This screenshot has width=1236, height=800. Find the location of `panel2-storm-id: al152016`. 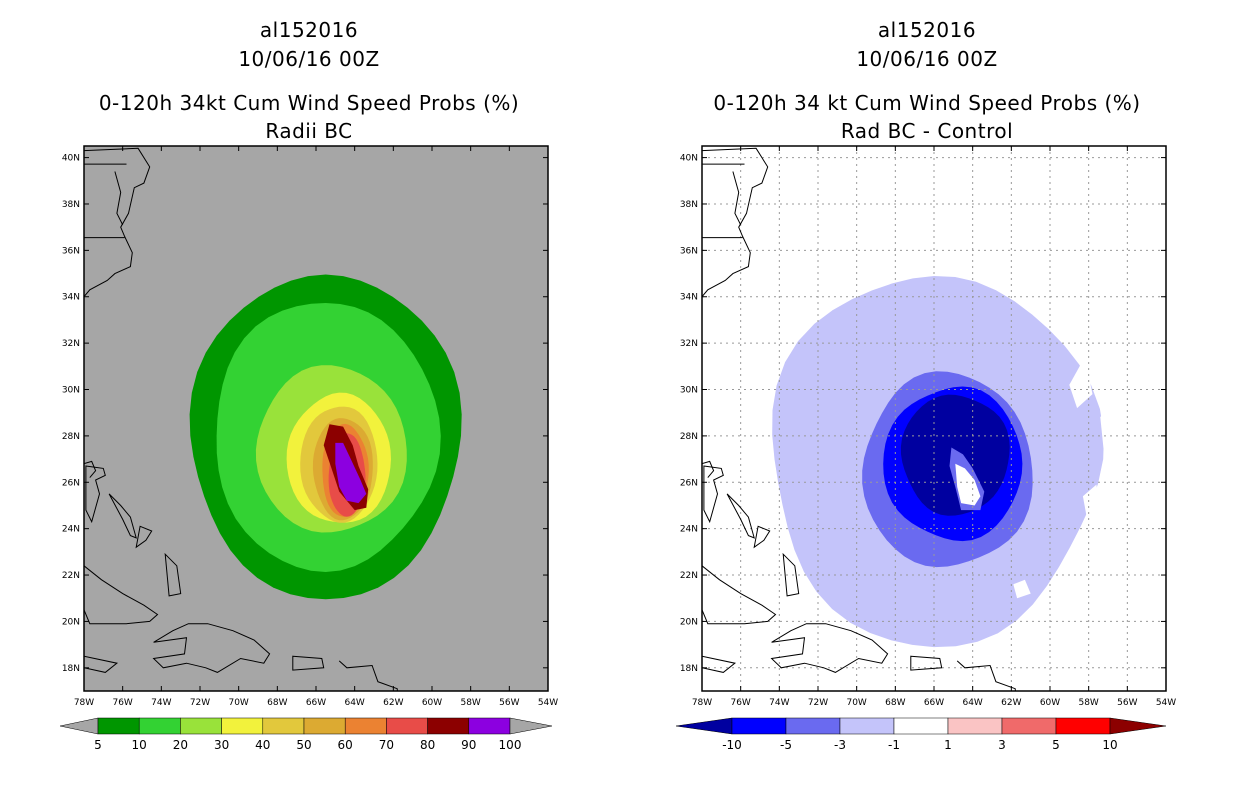

panel2-storm-id: al152016 is located at coordinates (927, 30).